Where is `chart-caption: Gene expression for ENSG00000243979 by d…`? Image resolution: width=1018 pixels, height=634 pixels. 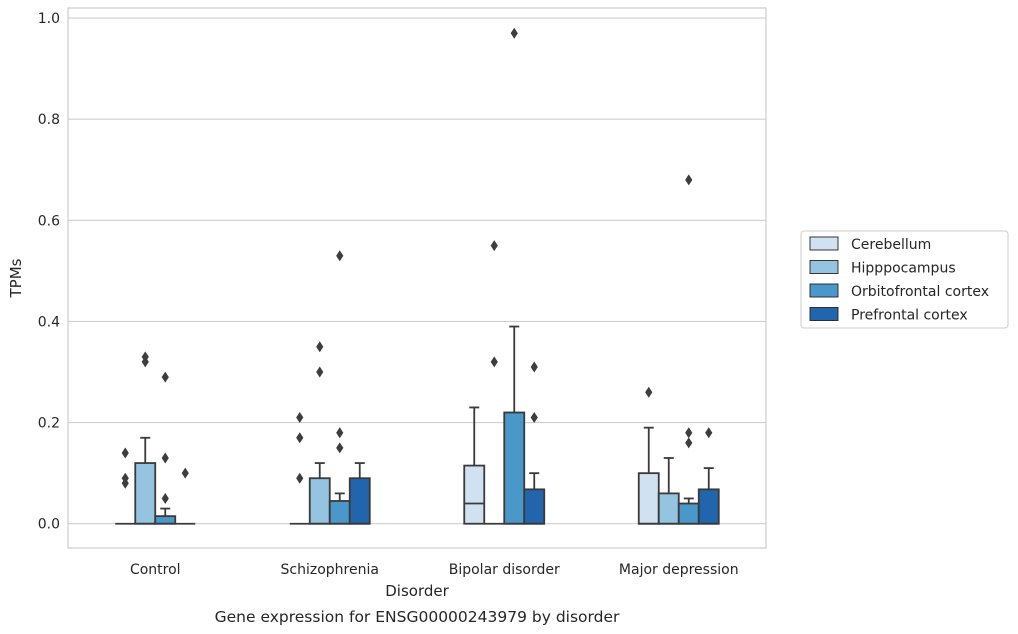 chart-caption: Gene expression for ENSG00000243979 by d… is located at coordinates (417, 617).